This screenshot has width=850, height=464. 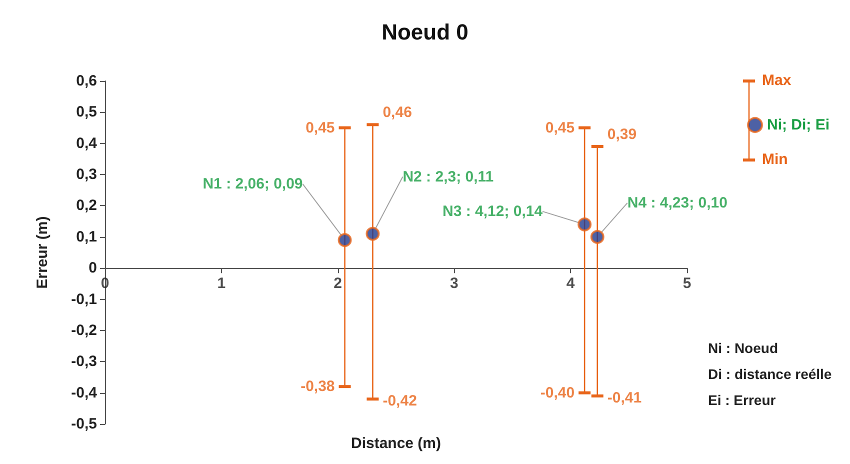 What do you see at coordinates (221, 283) in the screenshot?
I see `x-tick-label: 1` at bounding box center [221, 283].